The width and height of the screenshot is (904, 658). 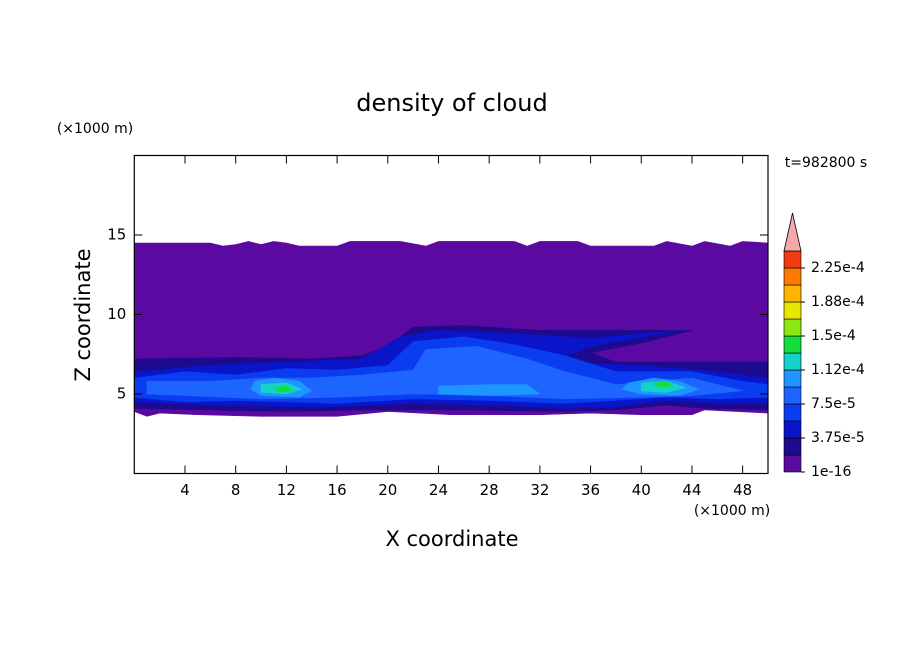 I want to click on y-tick-label: 10, so click(x=116, y=314).